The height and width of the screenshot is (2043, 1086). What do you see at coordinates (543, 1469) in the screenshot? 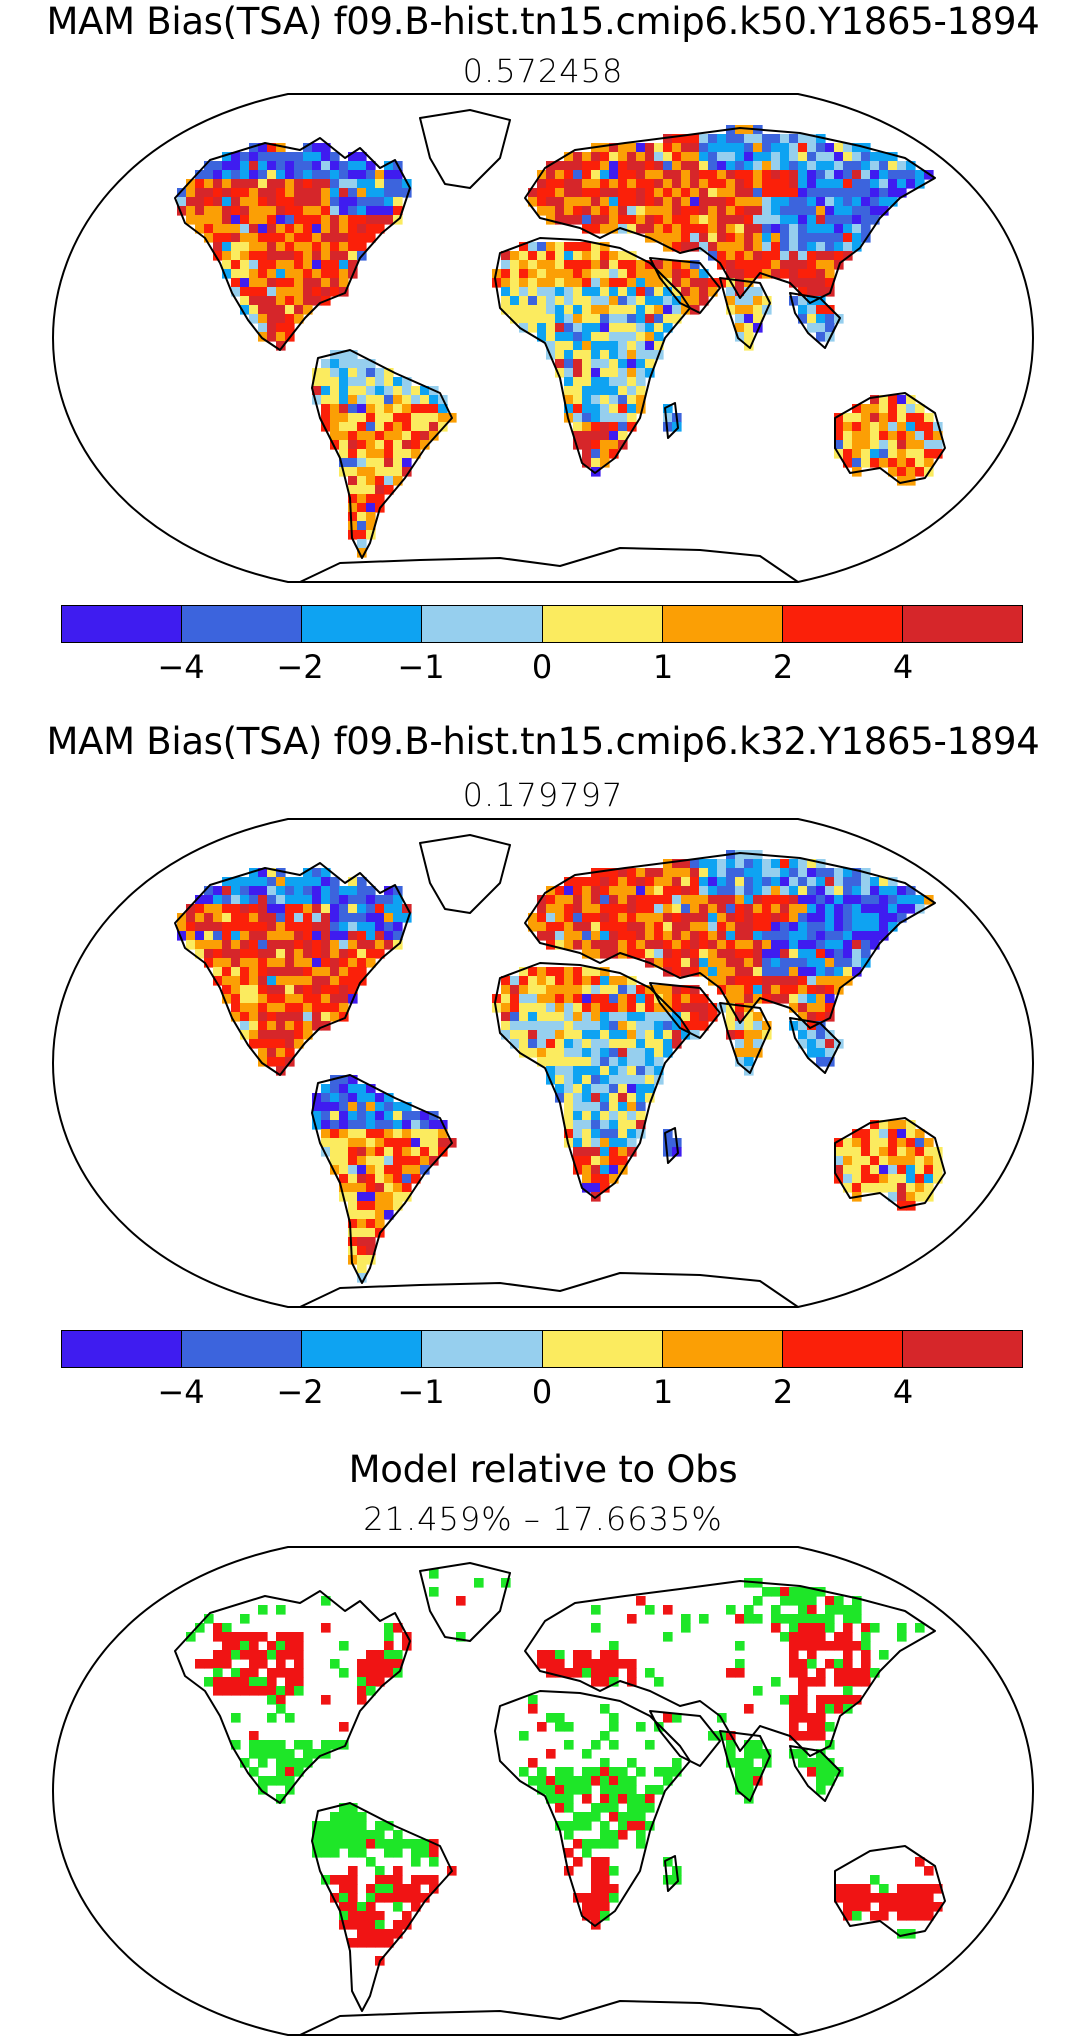
I see `panel-3-title: Model relative to Obs` at bounding box center [543, 1469].